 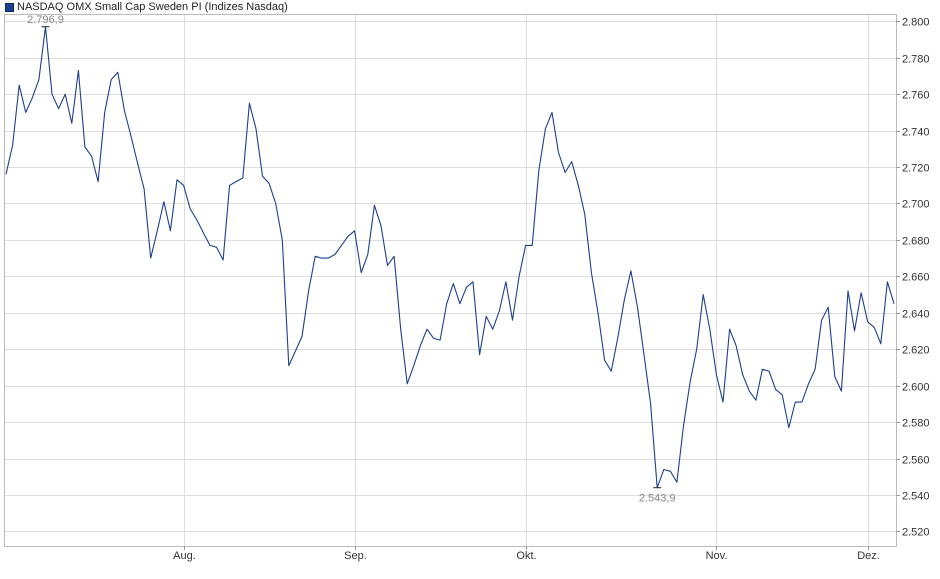 I want to click on y-tick-label: 2.740, so click(x=916, y=133).